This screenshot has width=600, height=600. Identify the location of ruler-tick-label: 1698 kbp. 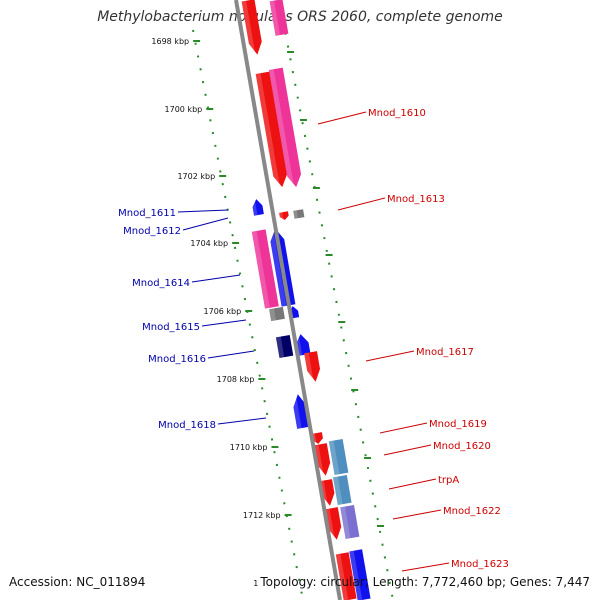
(170, 41).